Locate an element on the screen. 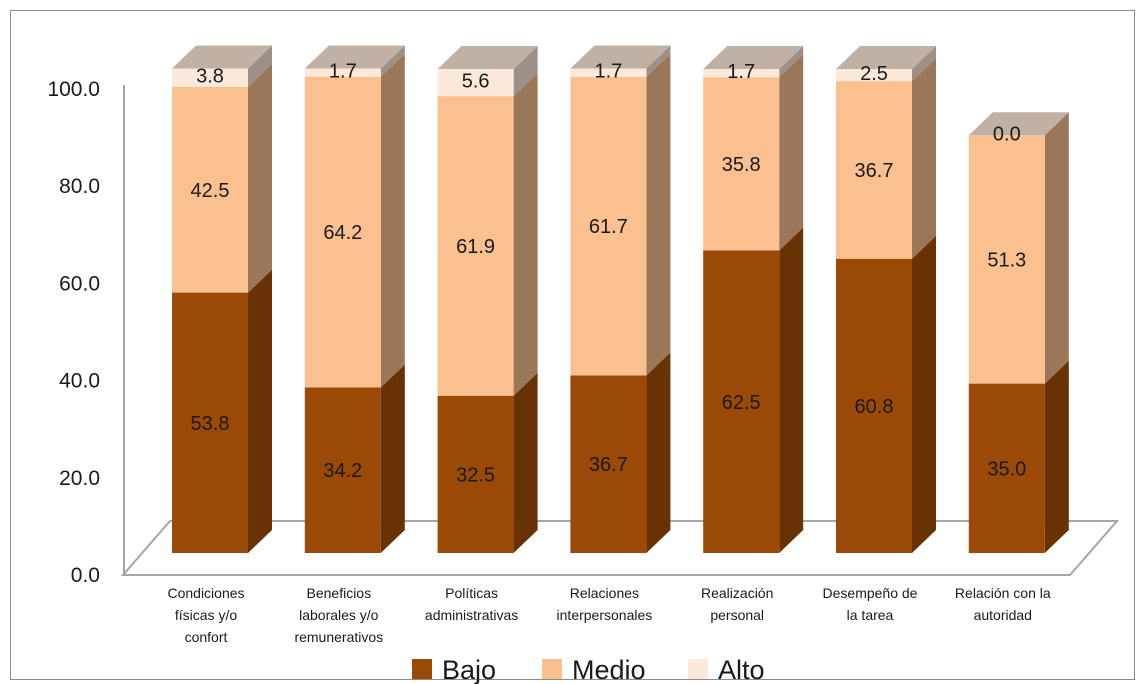  x-tick-label: Políticas is located at coordinates (471, 593).